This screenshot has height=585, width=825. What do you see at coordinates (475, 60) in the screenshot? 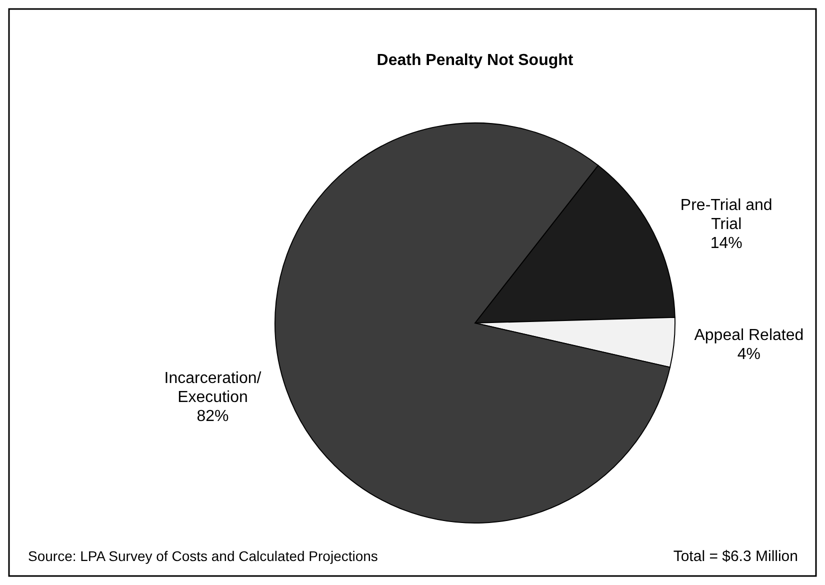
I see `chart-title: Death Penalty Not Sought` at bounding box center [475, 60].